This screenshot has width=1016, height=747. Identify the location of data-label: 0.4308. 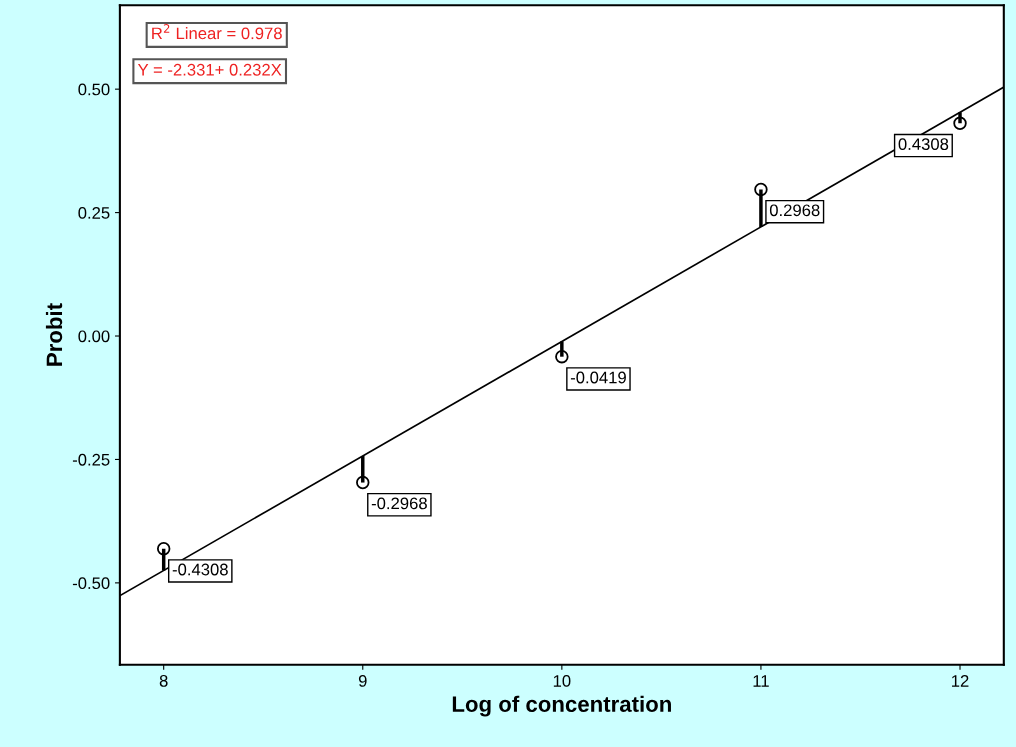
(923, 144).